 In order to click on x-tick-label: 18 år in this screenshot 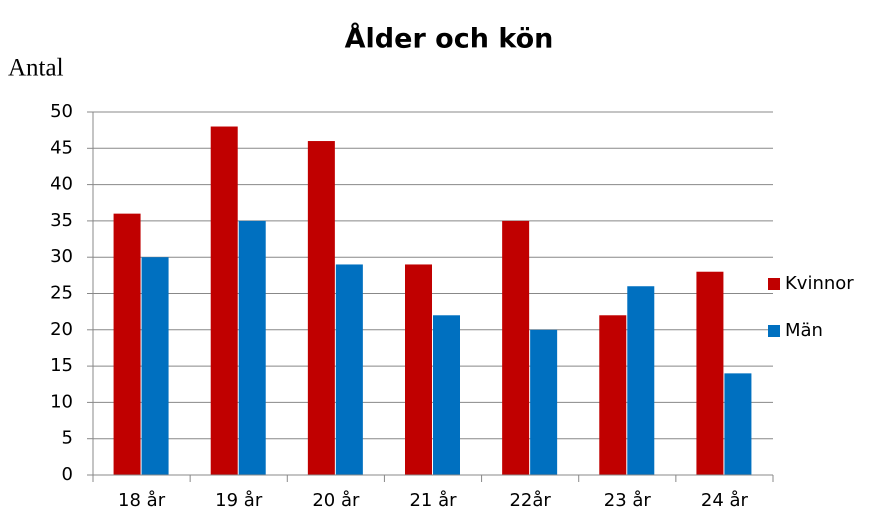, I will do `click(142, 500)`.